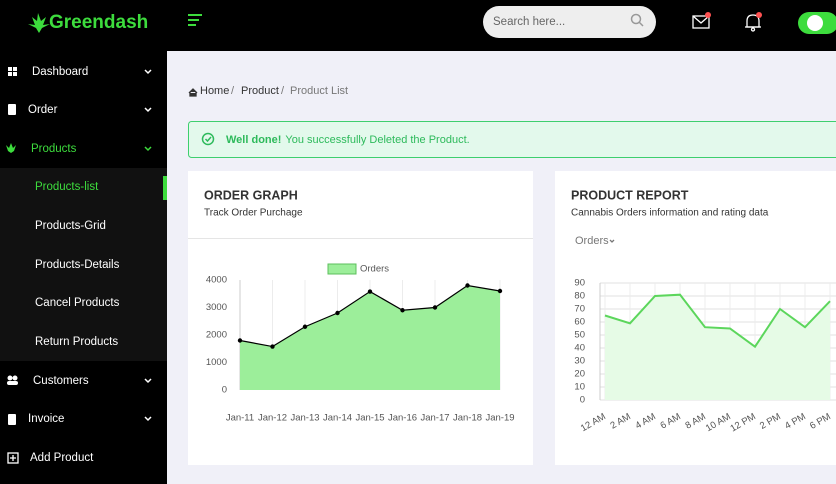 This screenshot has width=836, height=484. Describe the element at coordinates (60, 72) in the screenshot. I see `nav-item: Dashboard` at that location.